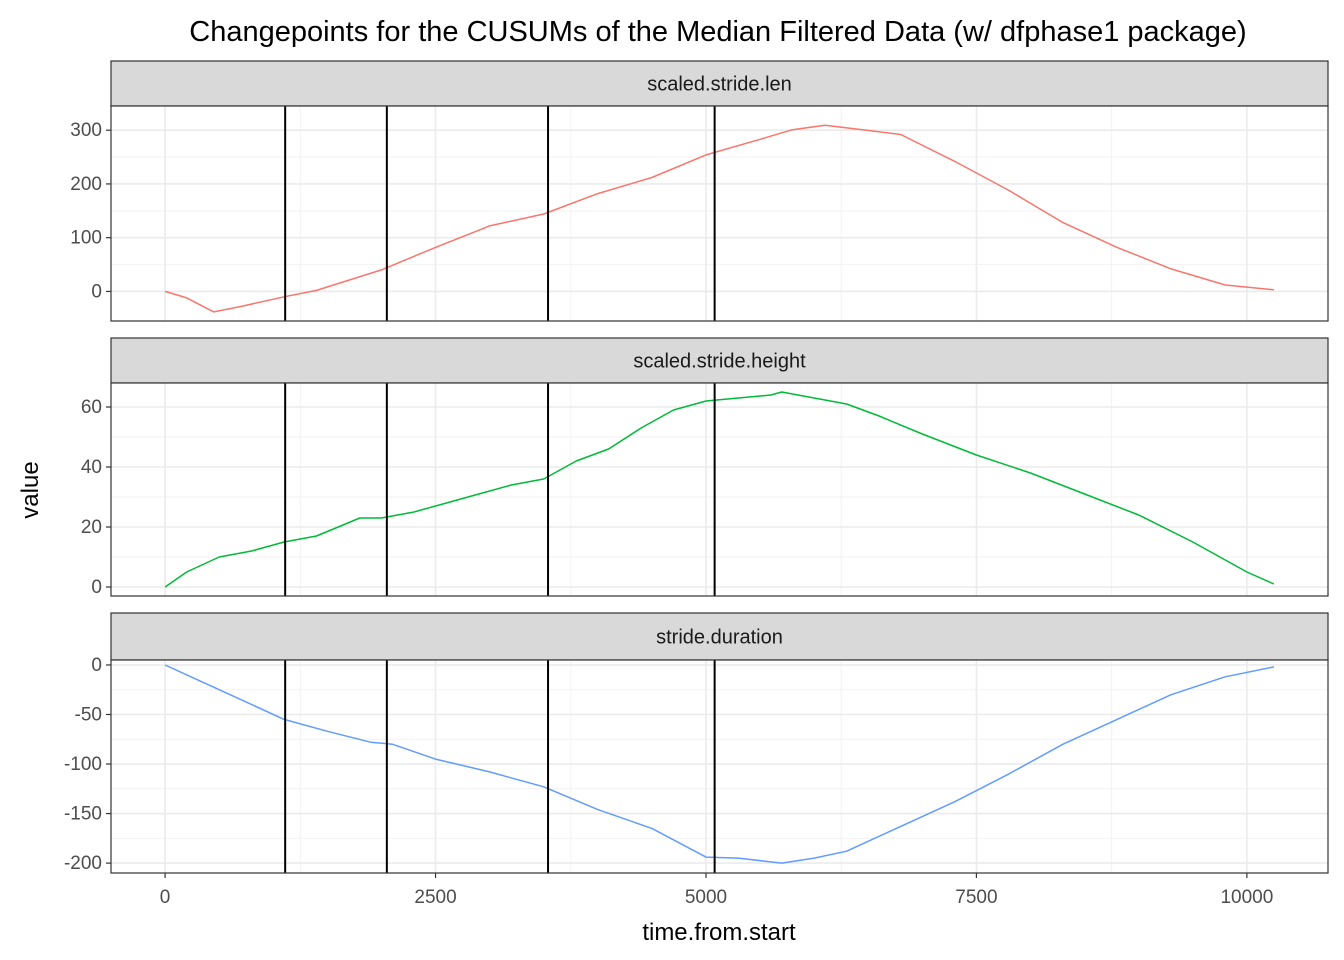  Describe the element at coordinates (91, 467) in the screenshot. I see `y-tick-label: 40` at that location.